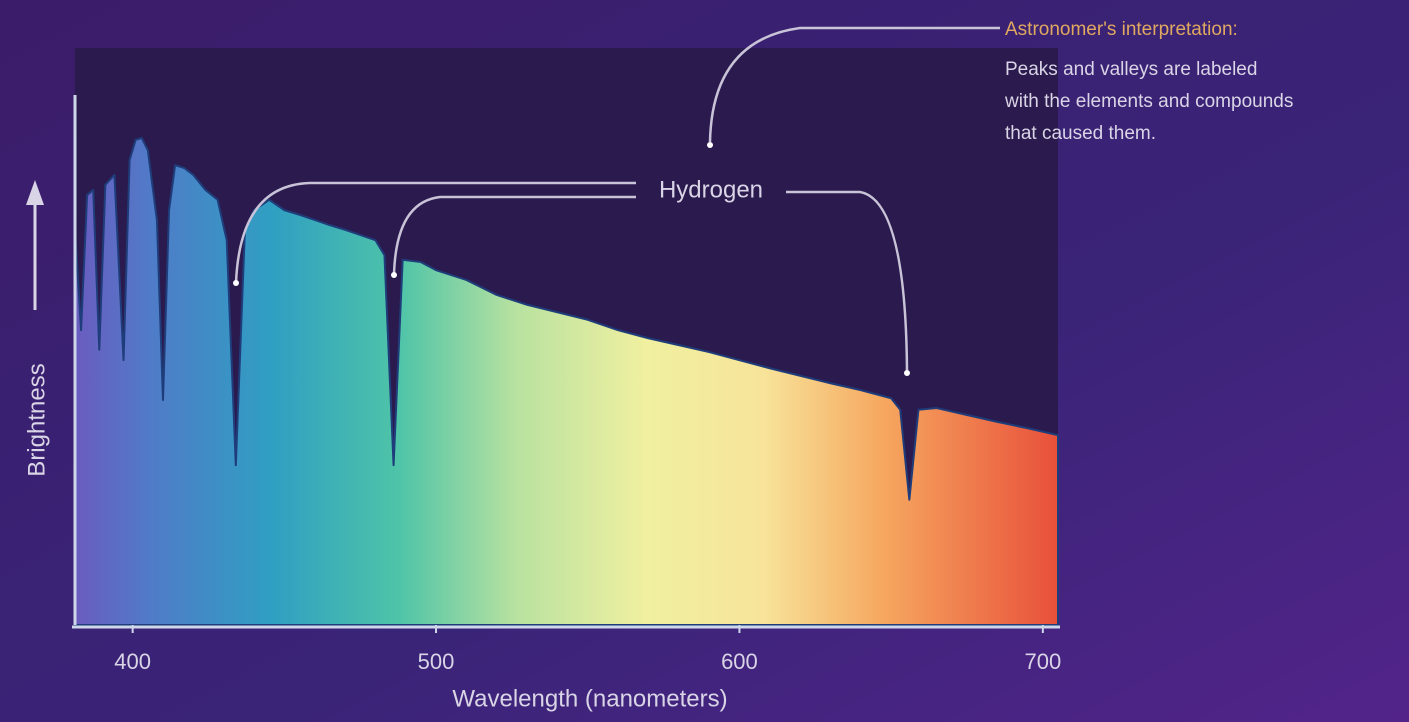  Describe the element at coordinates (36, 419) in the screenshot. I see `y-axis-label: Brightness` at that location.